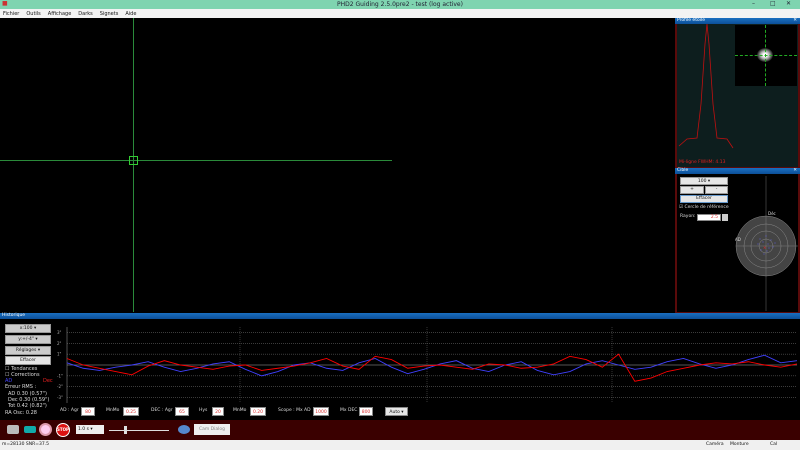  I want to click on dec-aggr-label: DEC : Agr, so click(162, 410).